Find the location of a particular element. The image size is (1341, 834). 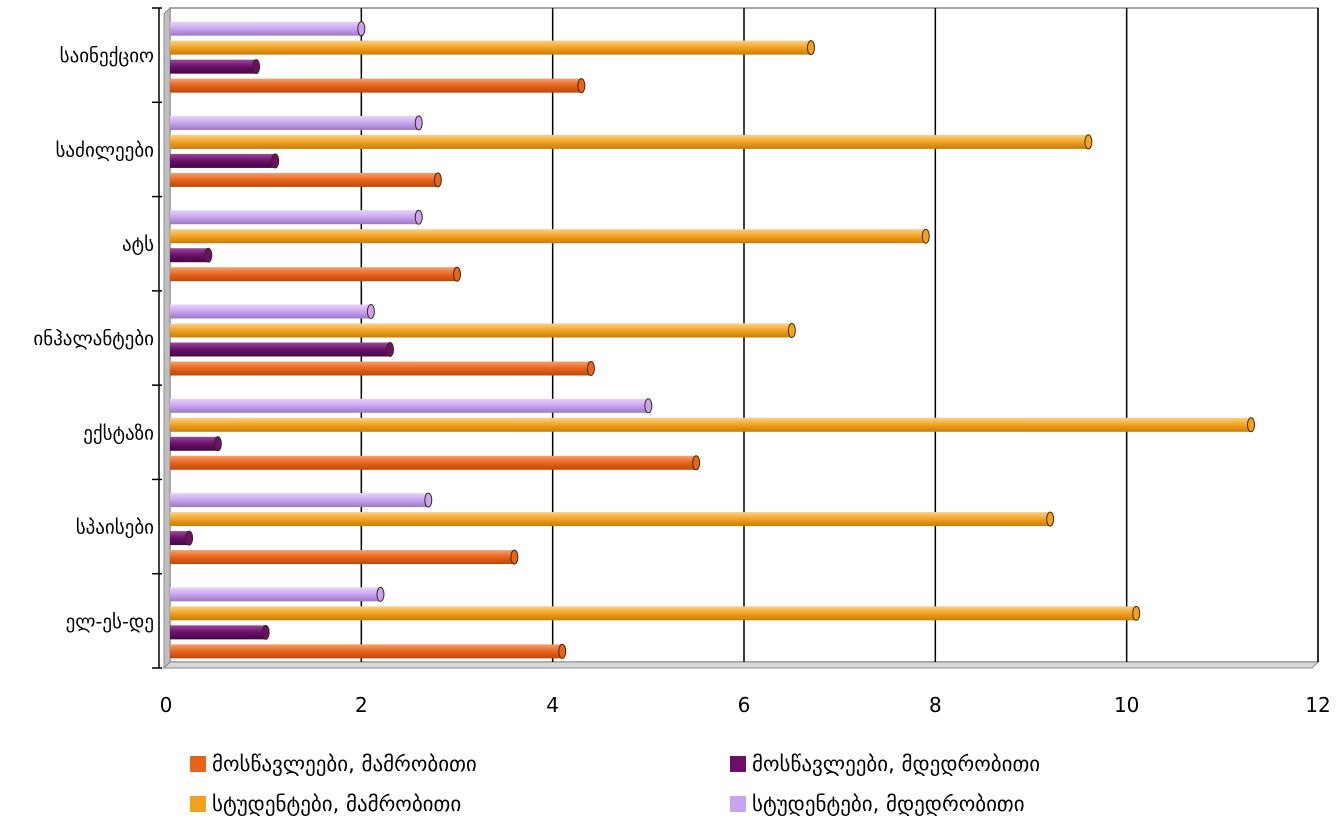

axes is located at coordinates (157, 338).